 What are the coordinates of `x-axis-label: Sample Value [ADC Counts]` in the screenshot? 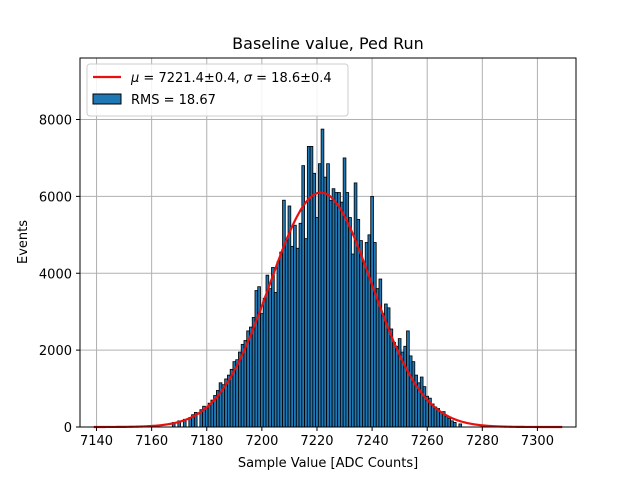 It's located at (328, 463).